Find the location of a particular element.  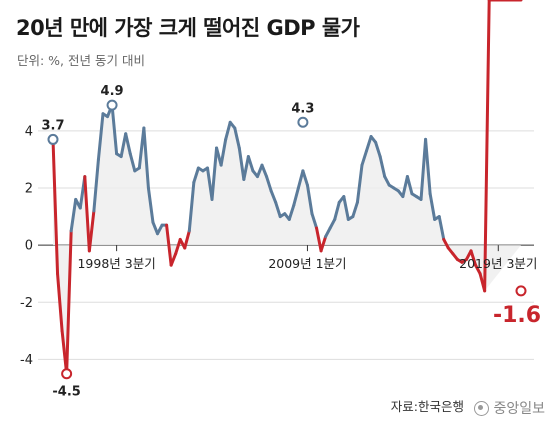

x-tick-label: 2019년 3분기 is located at coordinates (498, 263).